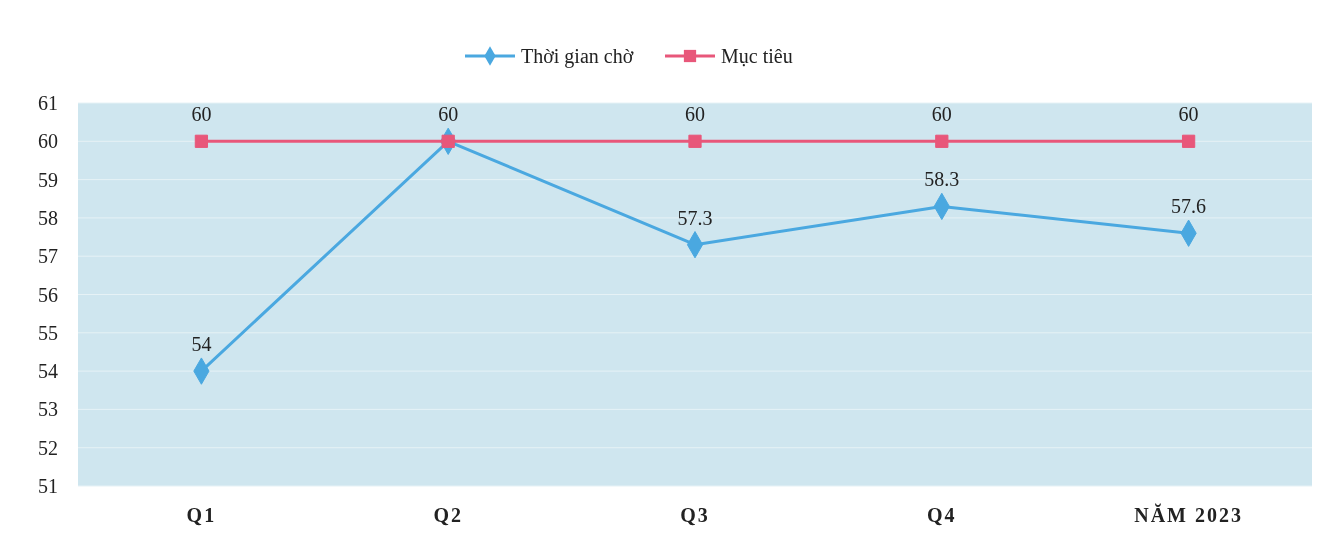 The width and height of the screenshot is (1330, 549). What do you see at coordinates (942, 179) in the screenshot?
I see `data-label: 58.3` at bounding box center [942, 179].